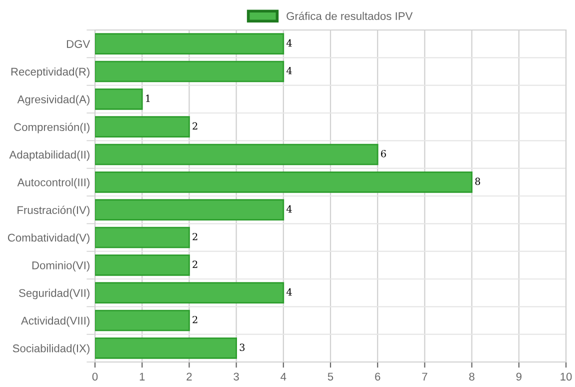 The image size is (575, 387). What do you see at coordinates (55, 321) in the screenshot?
I see `y-tick-label: Actividad(VIII)` at bounding box center [55, 321].